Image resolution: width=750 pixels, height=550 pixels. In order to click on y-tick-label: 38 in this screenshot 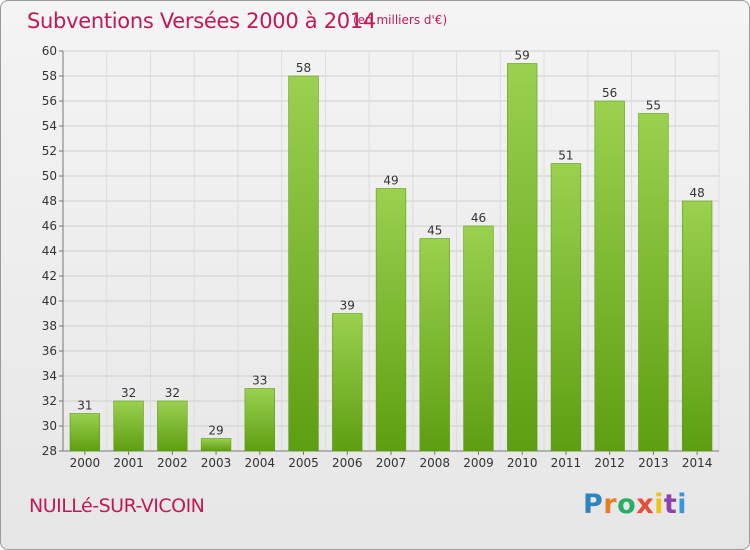, I will do `click(49, 326)`.